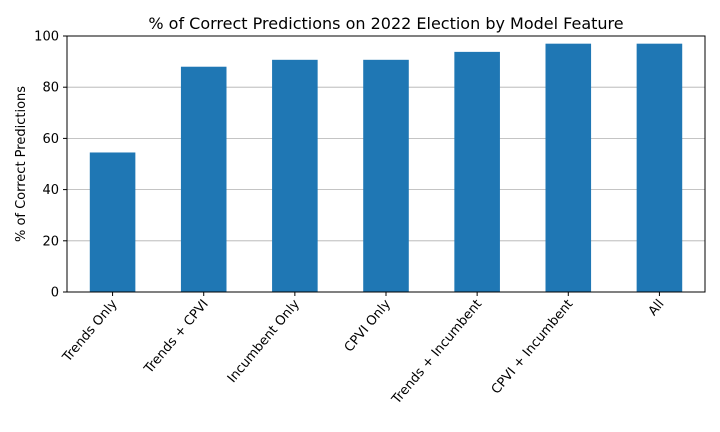  I want to click on x-tick-label: Trends Only, so click(89, 331).